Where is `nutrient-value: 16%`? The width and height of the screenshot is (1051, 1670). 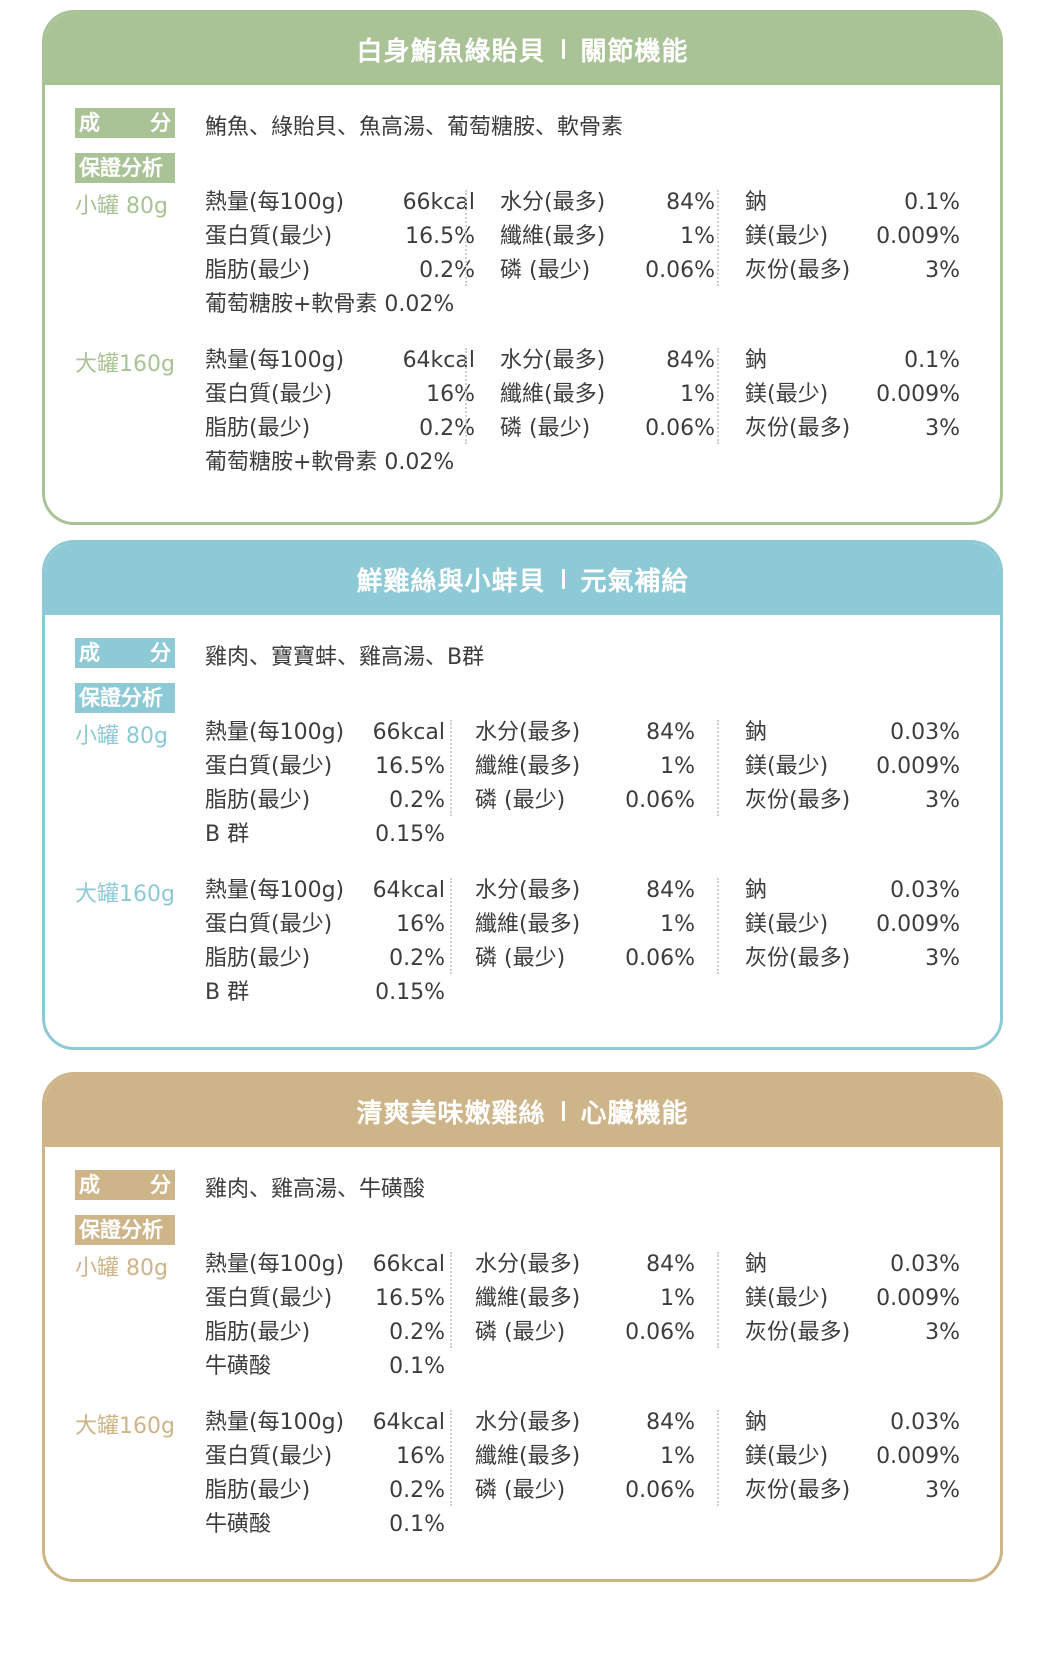
nutrient-value: 16% is located at coordinates (420, 924).